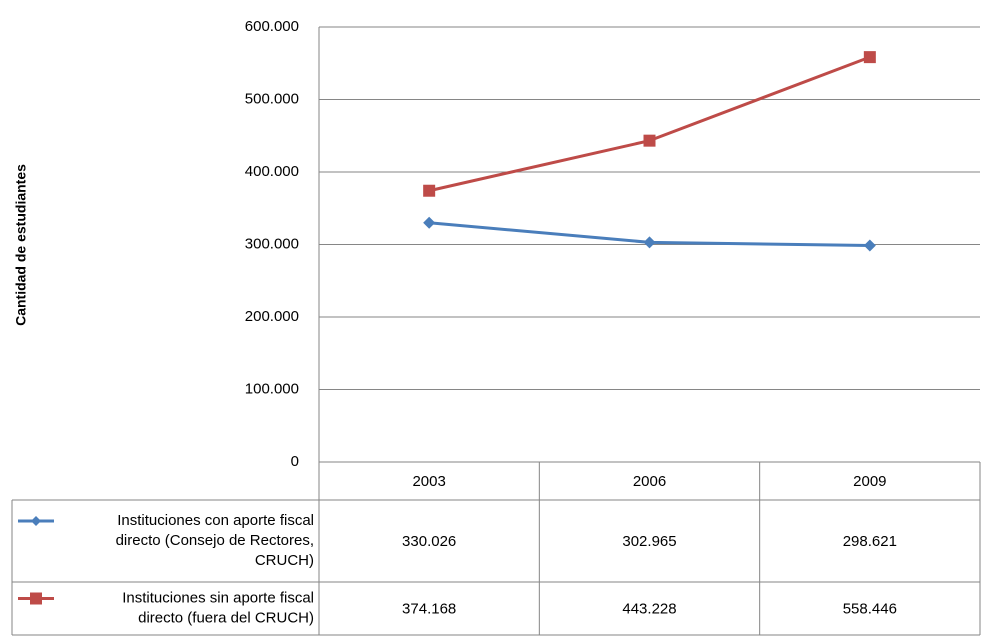  I want to click on series-name-line: CRUCH), so click(284, 560).